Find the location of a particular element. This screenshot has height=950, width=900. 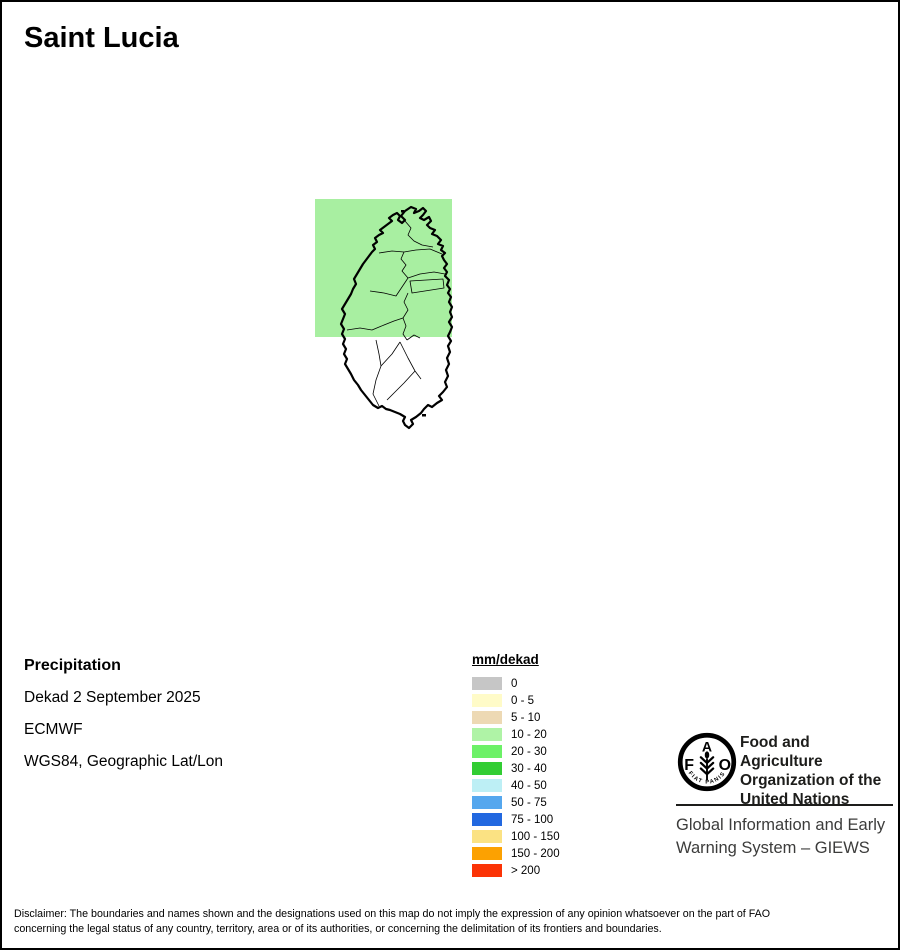

legend-item: 0 is located at coordinates (516, 683).